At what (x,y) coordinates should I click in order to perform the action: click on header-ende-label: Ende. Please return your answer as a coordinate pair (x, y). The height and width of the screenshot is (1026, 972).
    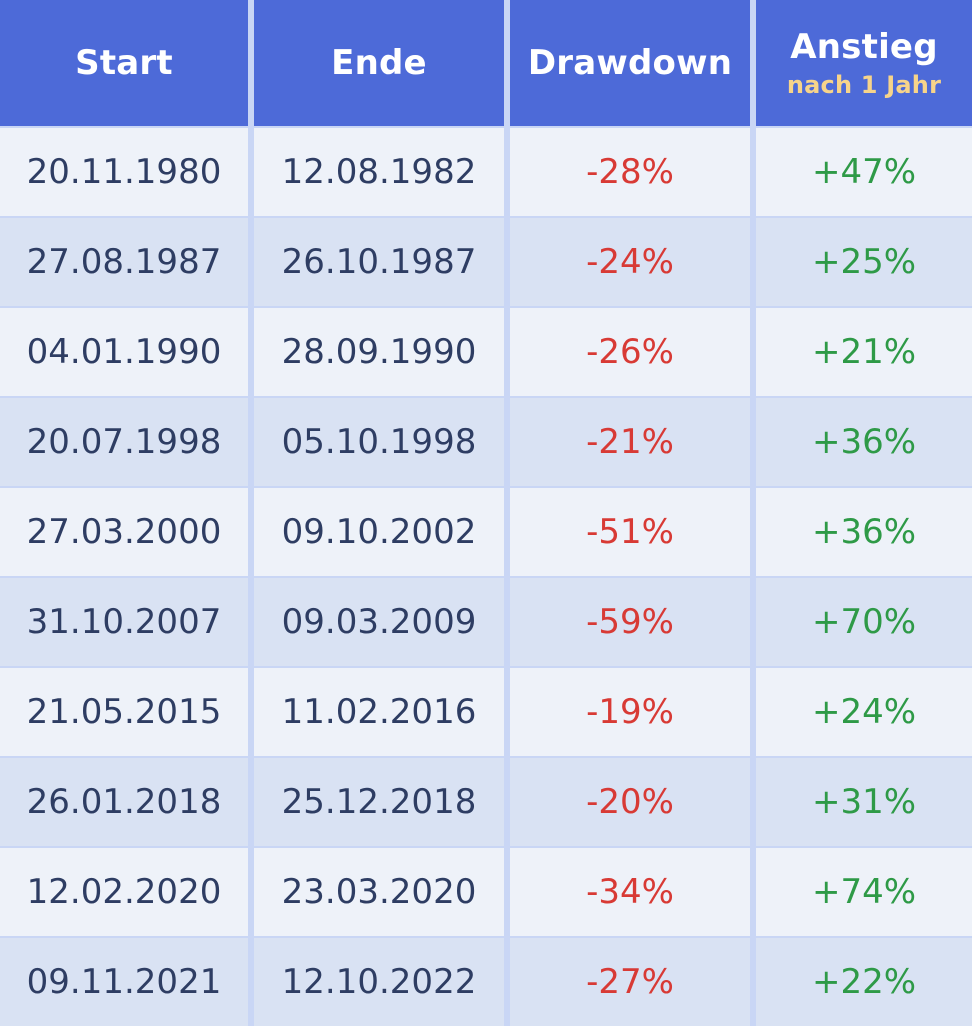
    Looking at the image, I should click on (379, 63).